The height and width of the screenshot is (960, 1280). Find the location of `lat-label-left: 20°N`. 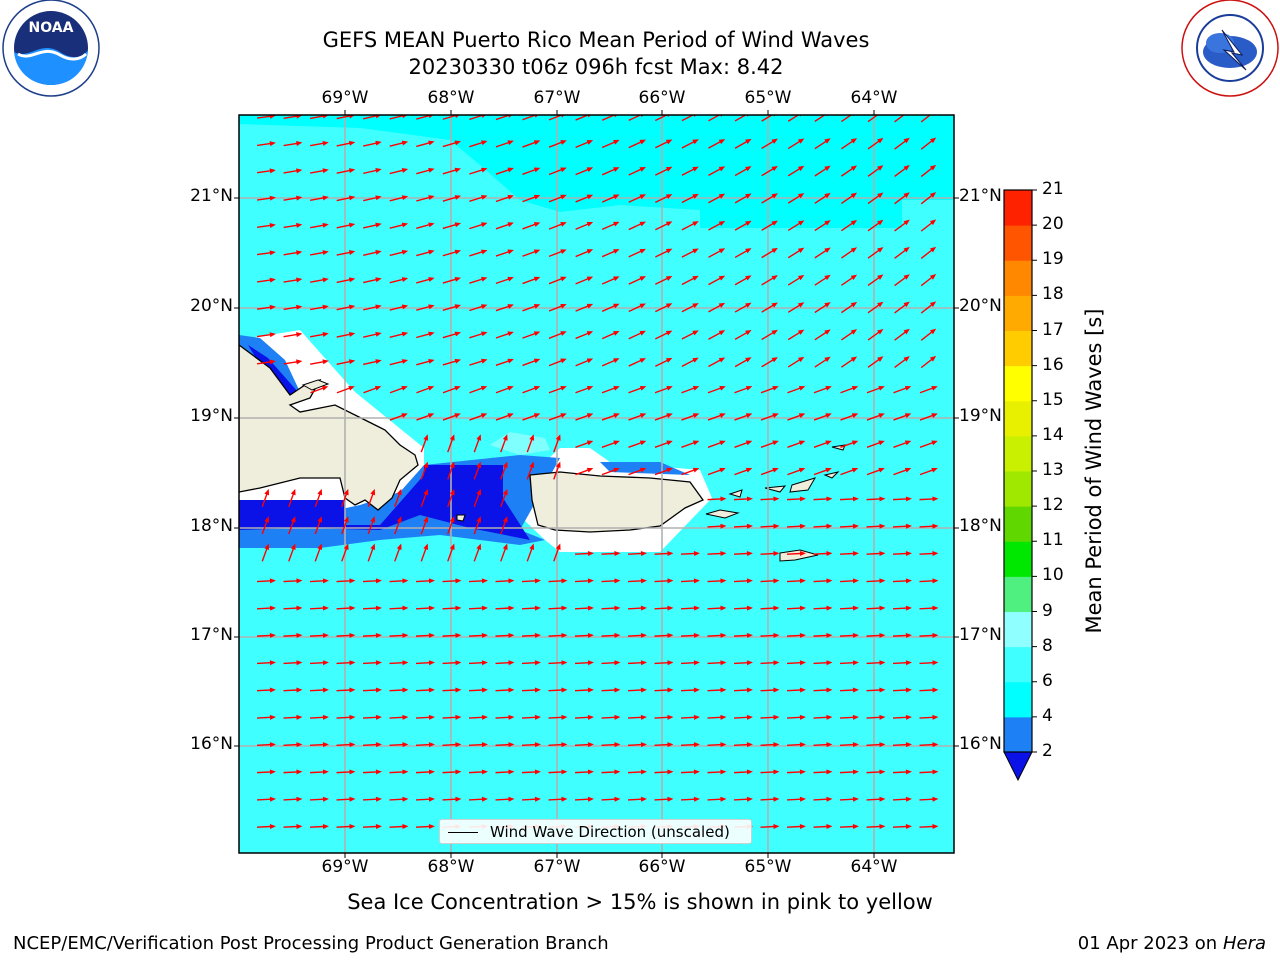

lat-label-left: 20°N is located at coordinates (211, 306).